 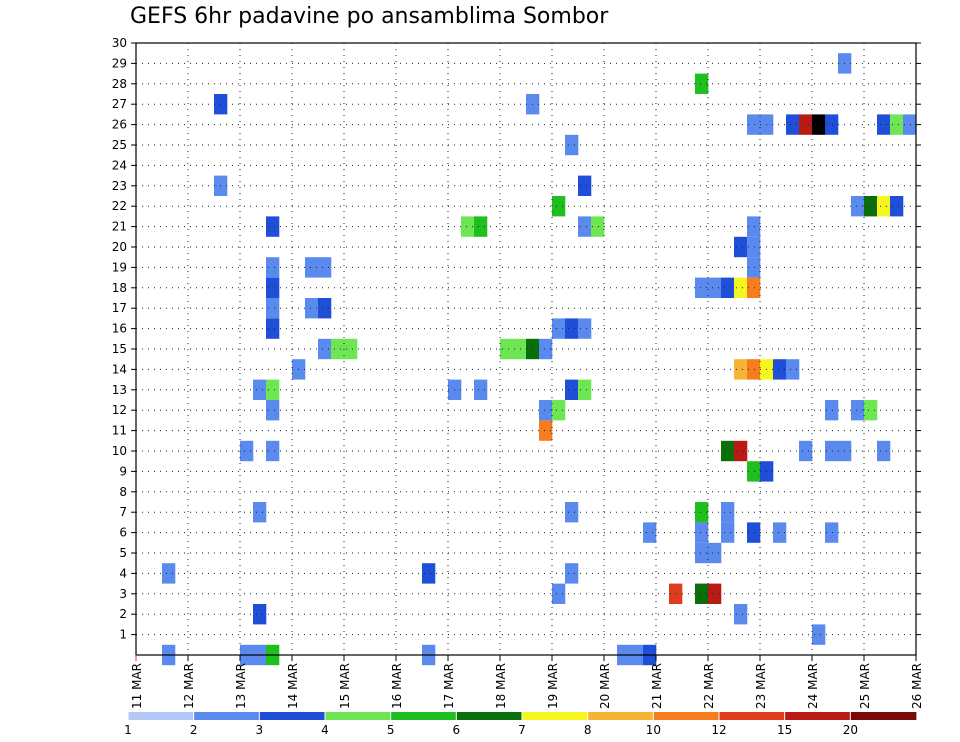 I want to click on y-tick-label: 13, so click(x=119, y=390).